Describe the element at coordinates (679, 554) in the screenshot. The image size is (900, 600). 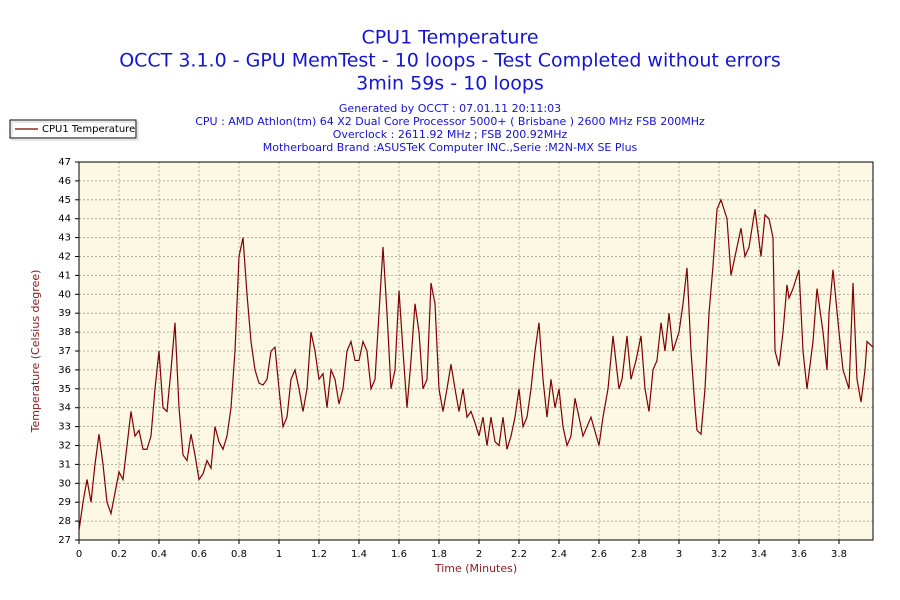
I see `x-tick-label: 3` at that location.